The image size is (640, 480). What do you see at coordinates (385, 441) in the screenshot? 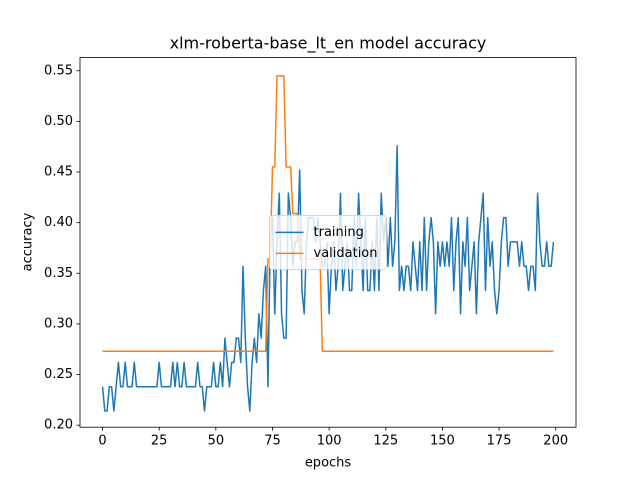
I see `x-tick-label: 125` at bounding box center [385, 441].